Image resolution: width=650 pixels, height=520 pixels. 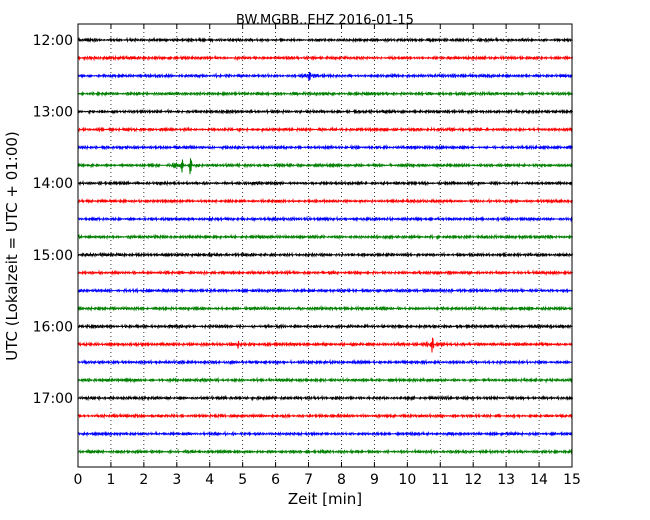 What do you see at coordinates (12, 246) in the screenshot?
I see `y-axis-label: UTC (Lokalzeit = UTC + 01:00)` at bounding box center [12, 246].